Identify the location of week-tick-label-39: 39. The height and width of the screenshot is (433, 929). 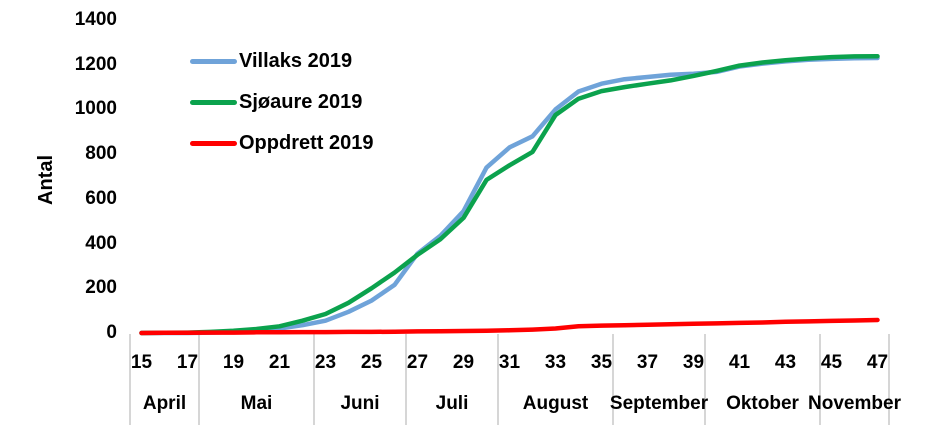
(693, 362).